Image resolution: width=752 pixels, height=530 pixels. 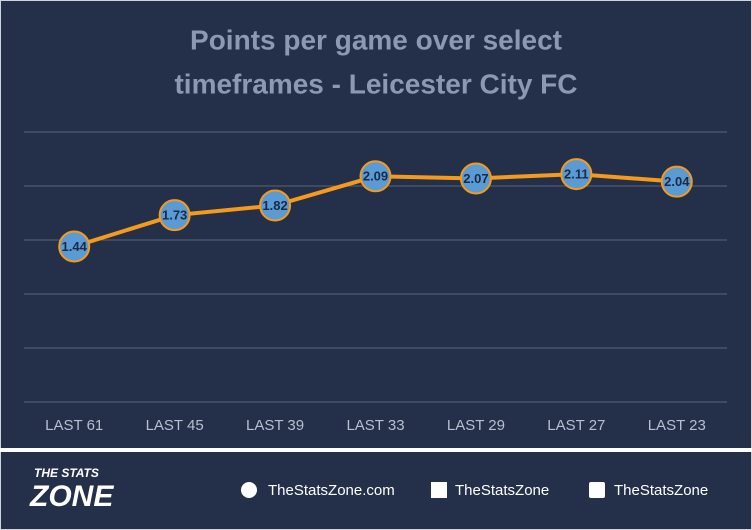 What do you see at coordinates (661, 490) in the screenshot?
I see `twitter-link: TheStatsZone` at bounding box center [661, 490].